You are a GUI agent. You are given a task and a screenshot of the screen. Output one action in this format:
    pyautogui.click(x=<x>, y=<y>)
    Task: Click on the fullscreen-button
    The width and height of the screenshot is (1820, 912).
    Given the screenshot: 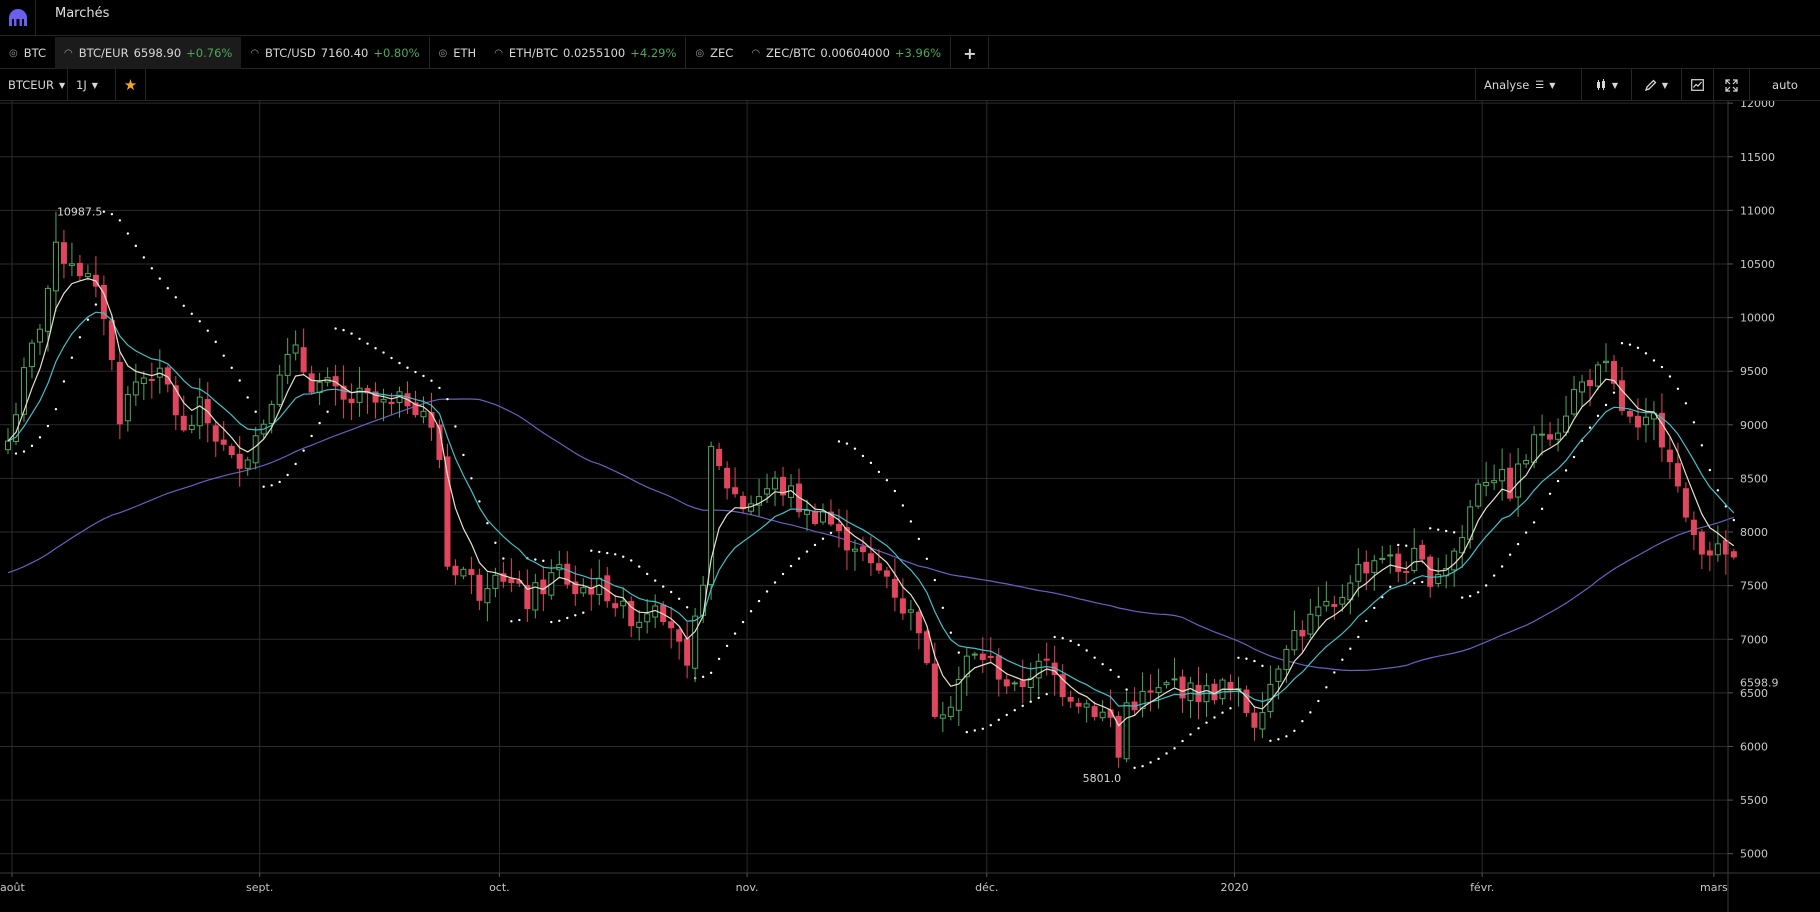 What is the action you would take?
    pyautogui.click(x=1732, y=85)
    